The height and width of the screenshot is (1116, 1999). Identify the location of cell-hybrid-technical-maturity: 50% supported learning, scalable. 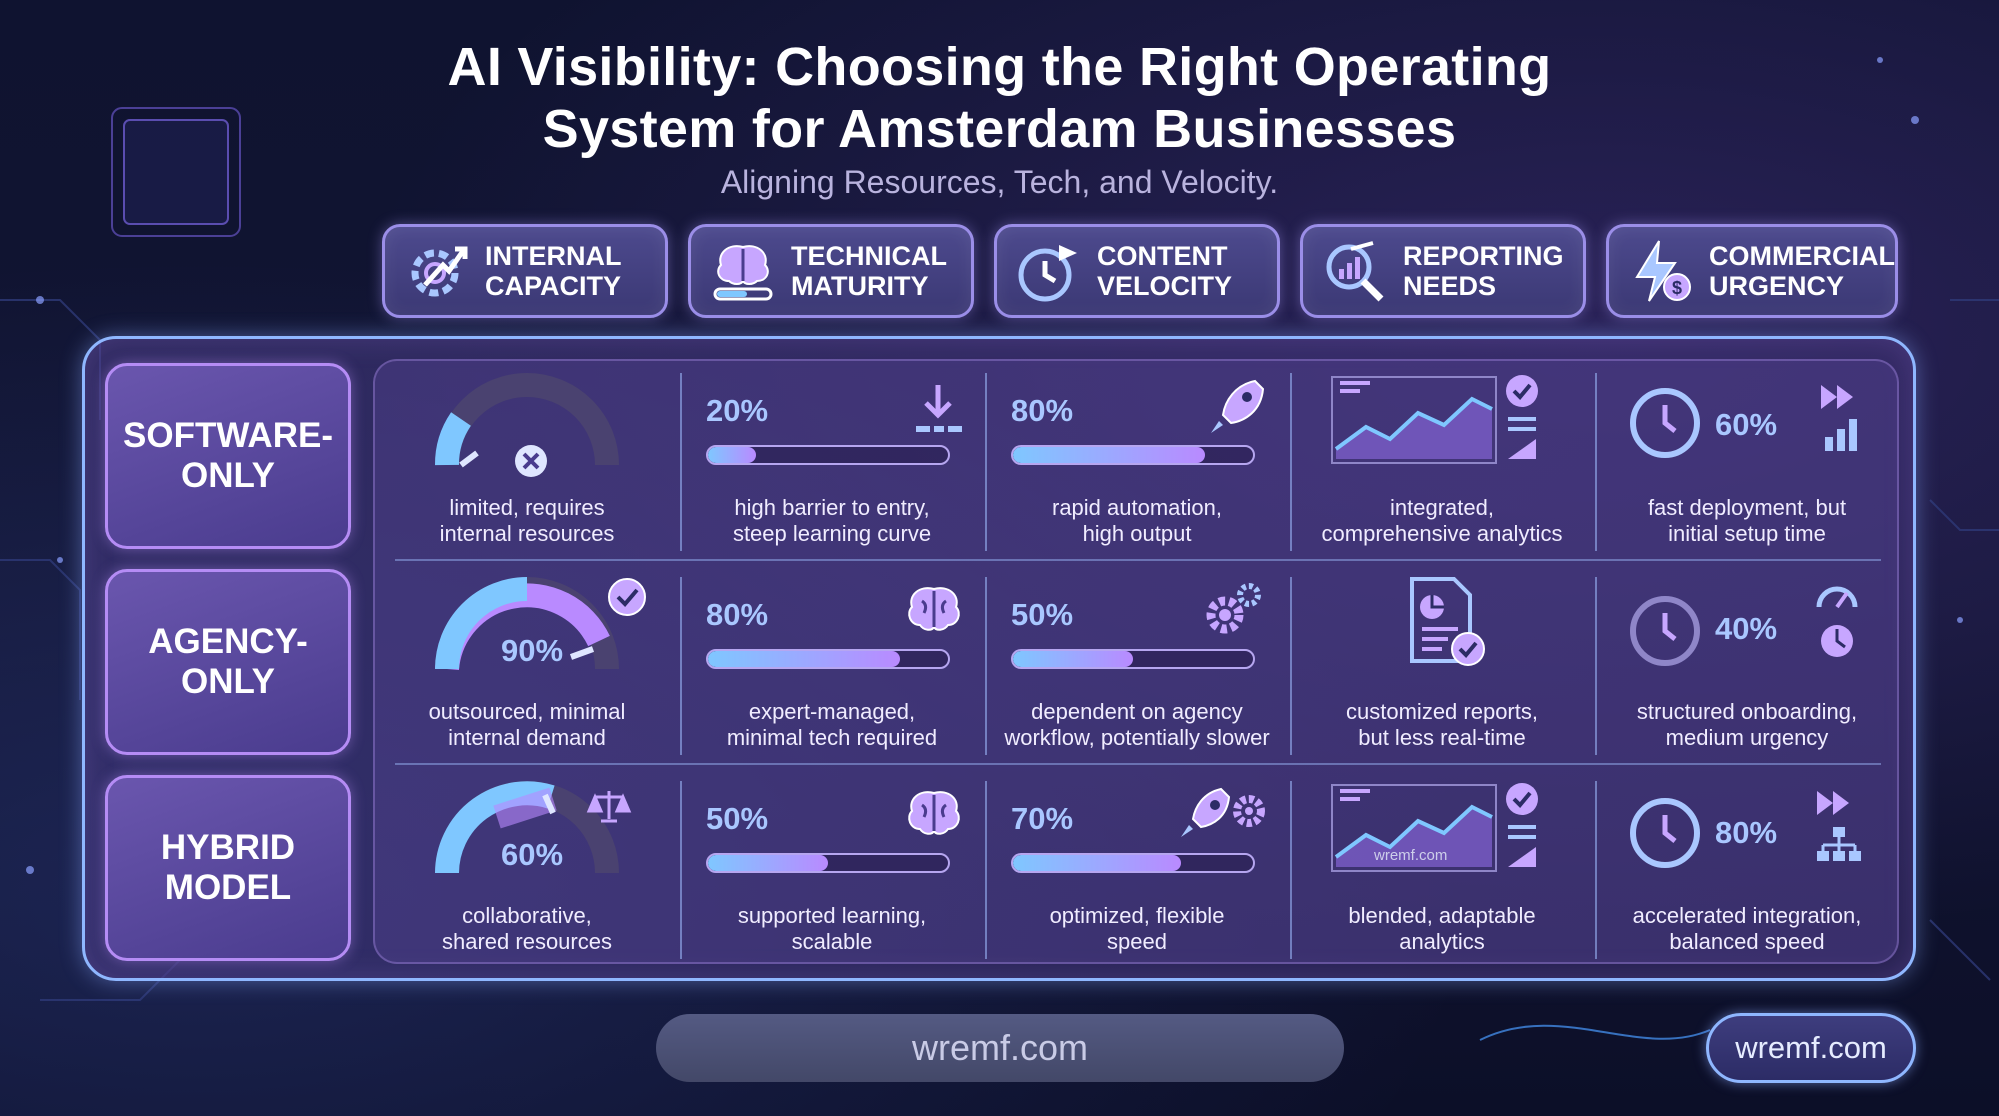
(832, 871).